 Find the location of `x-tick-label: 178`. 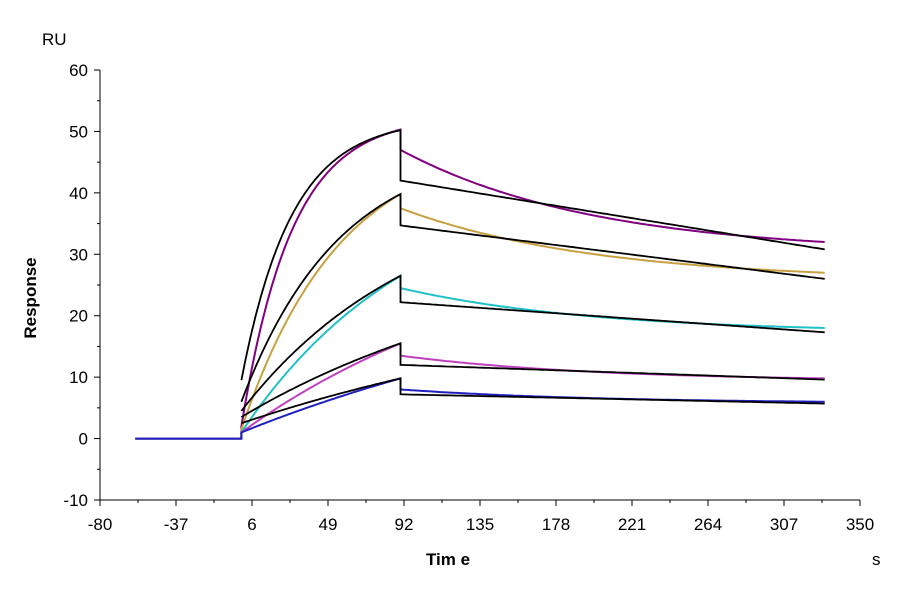

x-tick-label: 178 is located at coordinates (556, 524).